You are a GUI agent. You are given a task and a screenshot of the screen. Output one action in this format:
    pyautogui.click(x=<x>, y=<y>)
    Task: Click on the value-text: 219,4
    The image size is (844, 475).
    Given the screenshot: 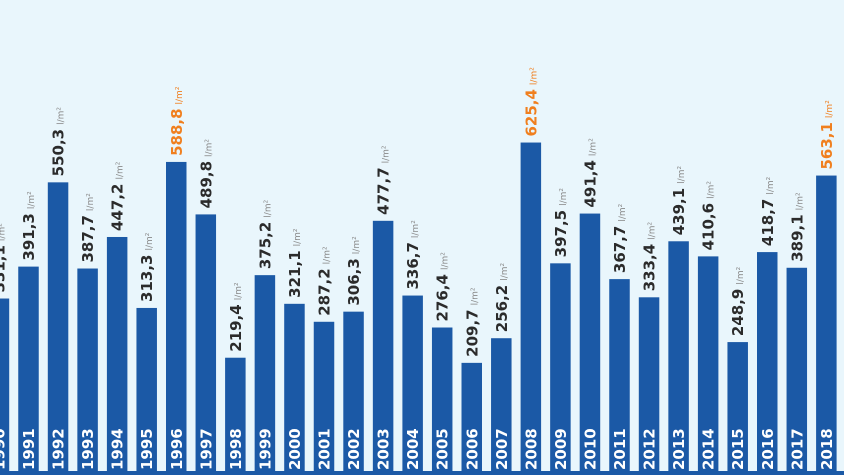 What is the action you would take?
    pyautogui.click(x=236, y=327)
    